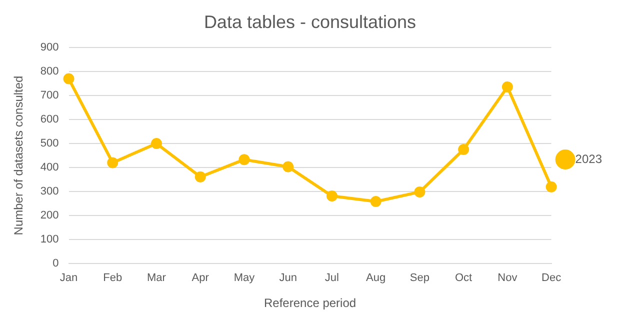 The width and height of the screenshot is (622, 321). Describe the element at coordinates (245, 278) in the screenshot. I see `x-tick-label: May` at that location.